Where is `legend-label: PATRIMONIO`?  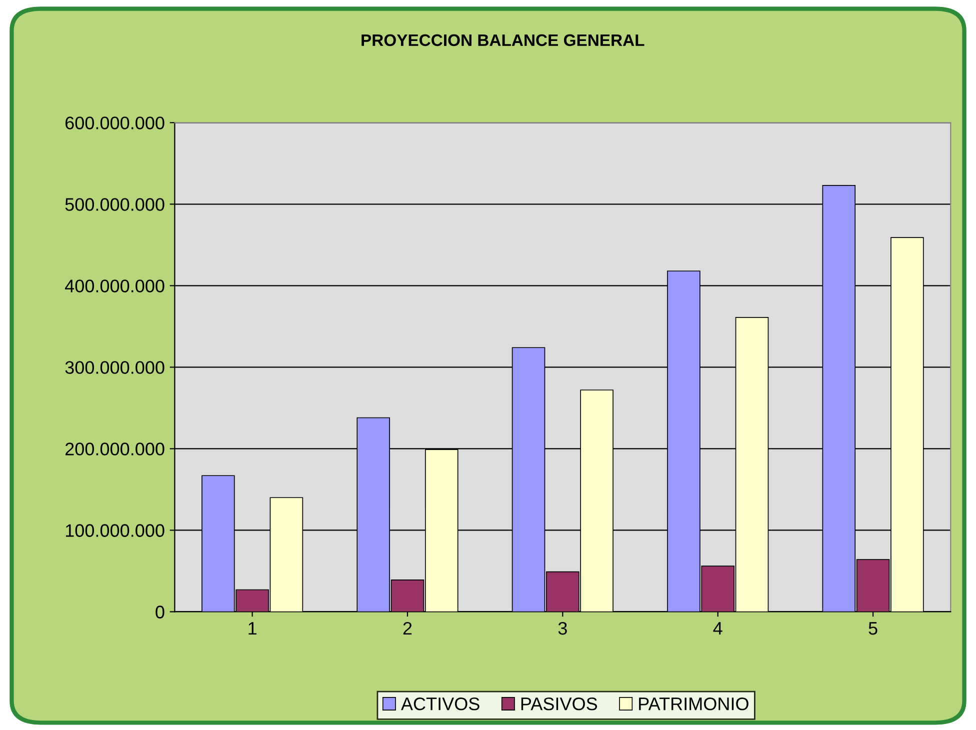
legend-label: PATRIMONIO is located at coordinates (693, 703).